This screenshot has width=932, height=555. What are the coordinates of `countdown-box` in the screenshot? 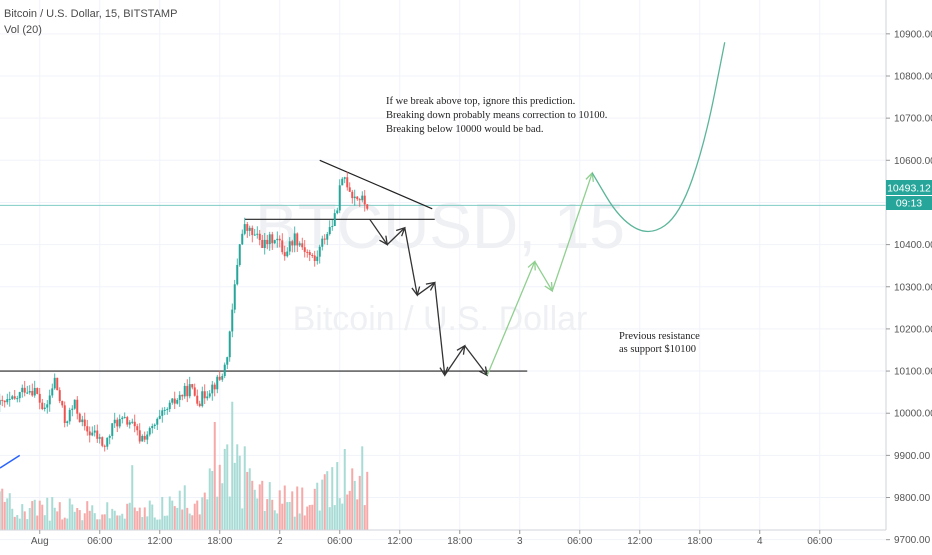 It's located at (909, 203).